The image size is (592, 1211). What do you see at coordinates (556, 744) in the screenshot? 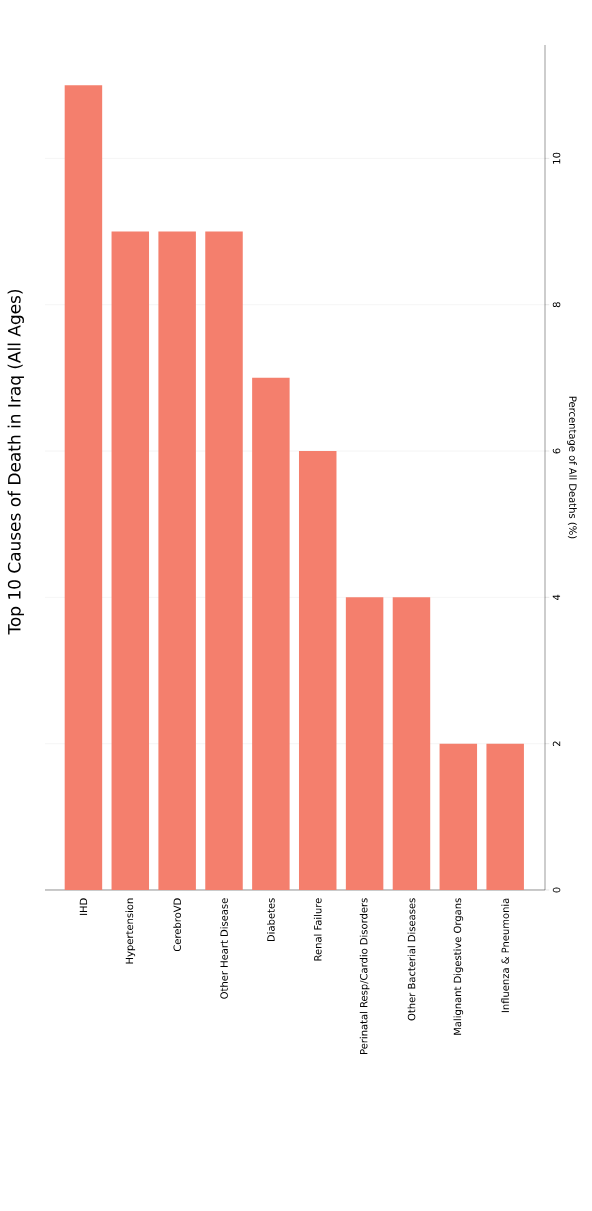
I see `y-tick-label: 2` at bounding box center [556, 744].